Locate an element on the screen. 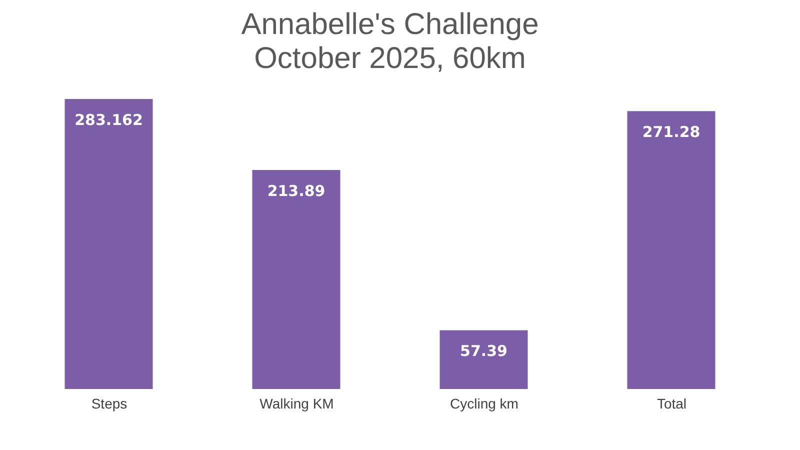 This screenshot has width=800, height=450. chart-subtitle: October 2025, 60km is located at coordinates (390, 58).